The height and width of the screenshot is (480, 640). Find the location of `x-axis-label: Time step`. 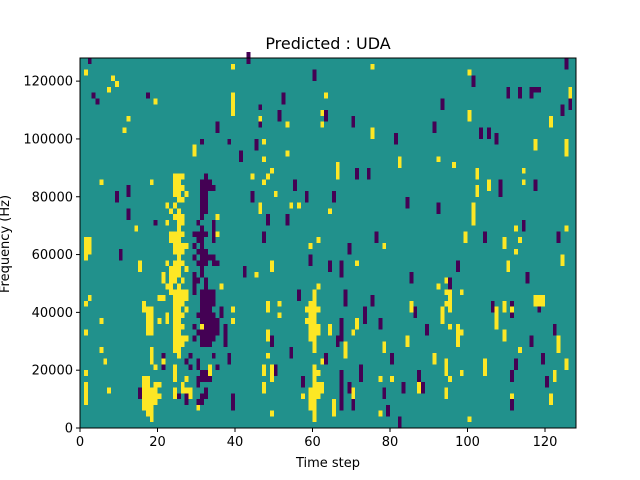

x-axis-label: Time step is located at coordinates (327, 463).